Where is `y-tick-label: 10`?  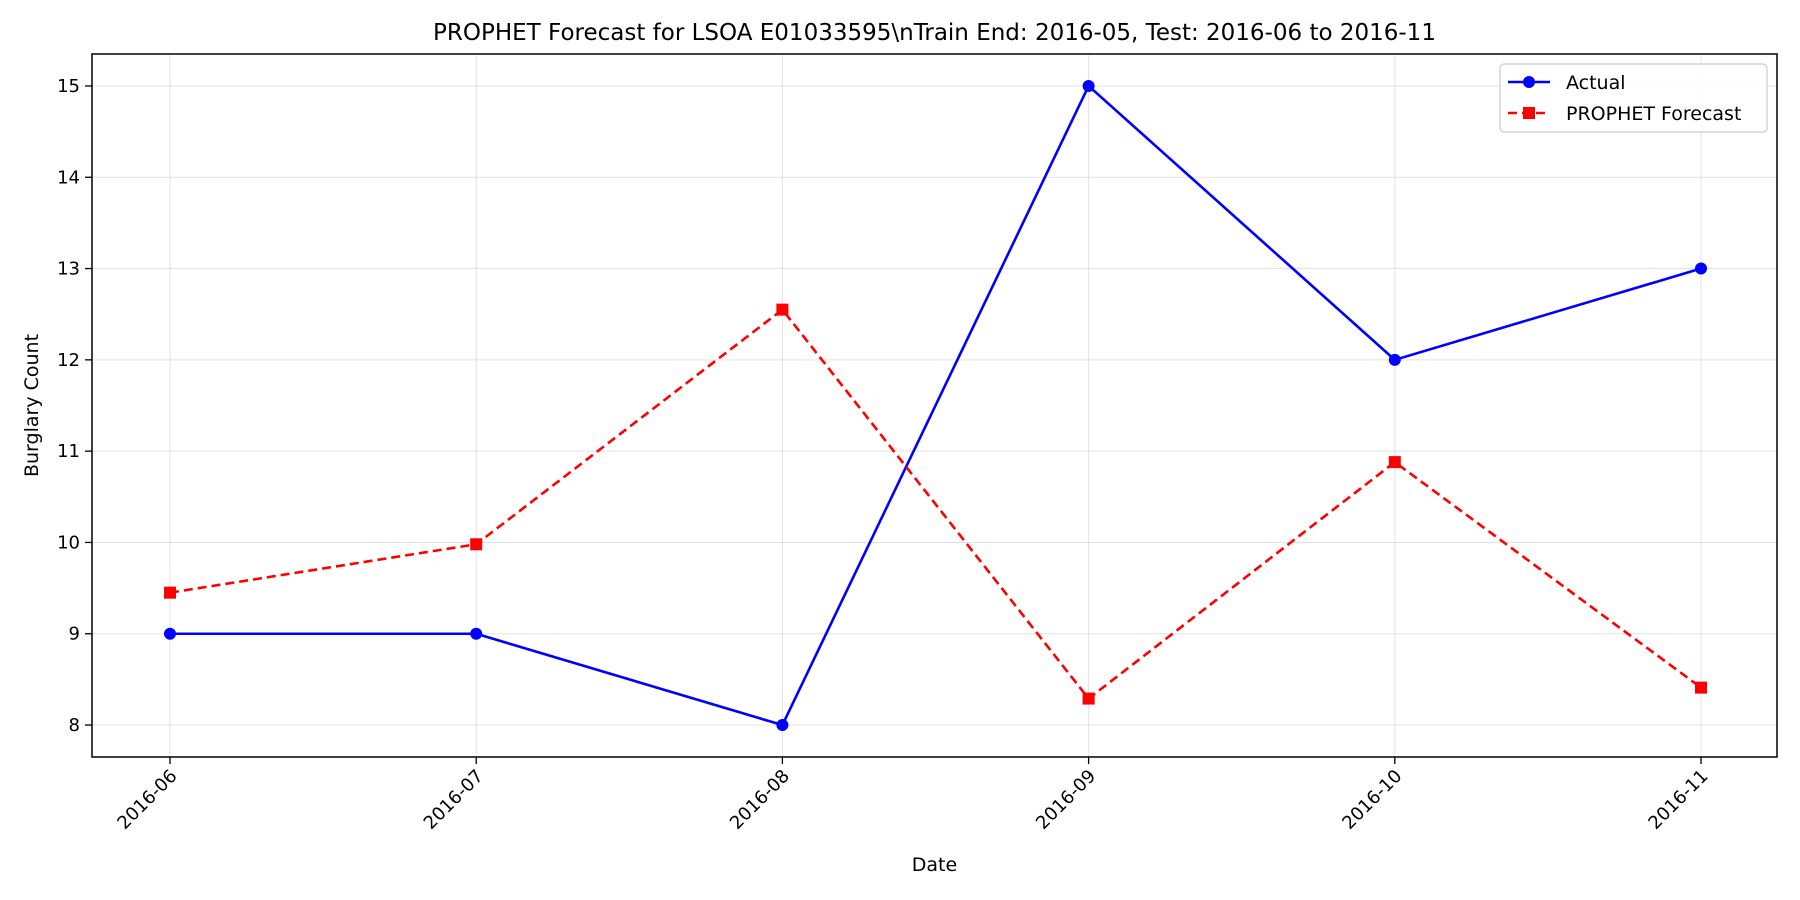 y-tick-label: 10 is located at coordinates (68, 542).